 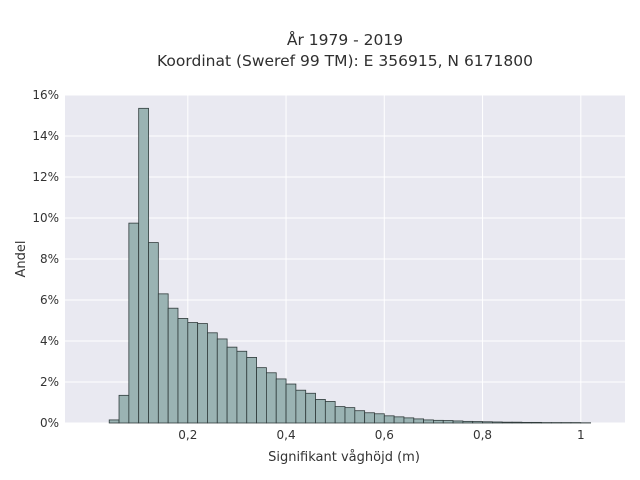 I want to click on y-axis-label: Andel, so click(x=21, y=259).